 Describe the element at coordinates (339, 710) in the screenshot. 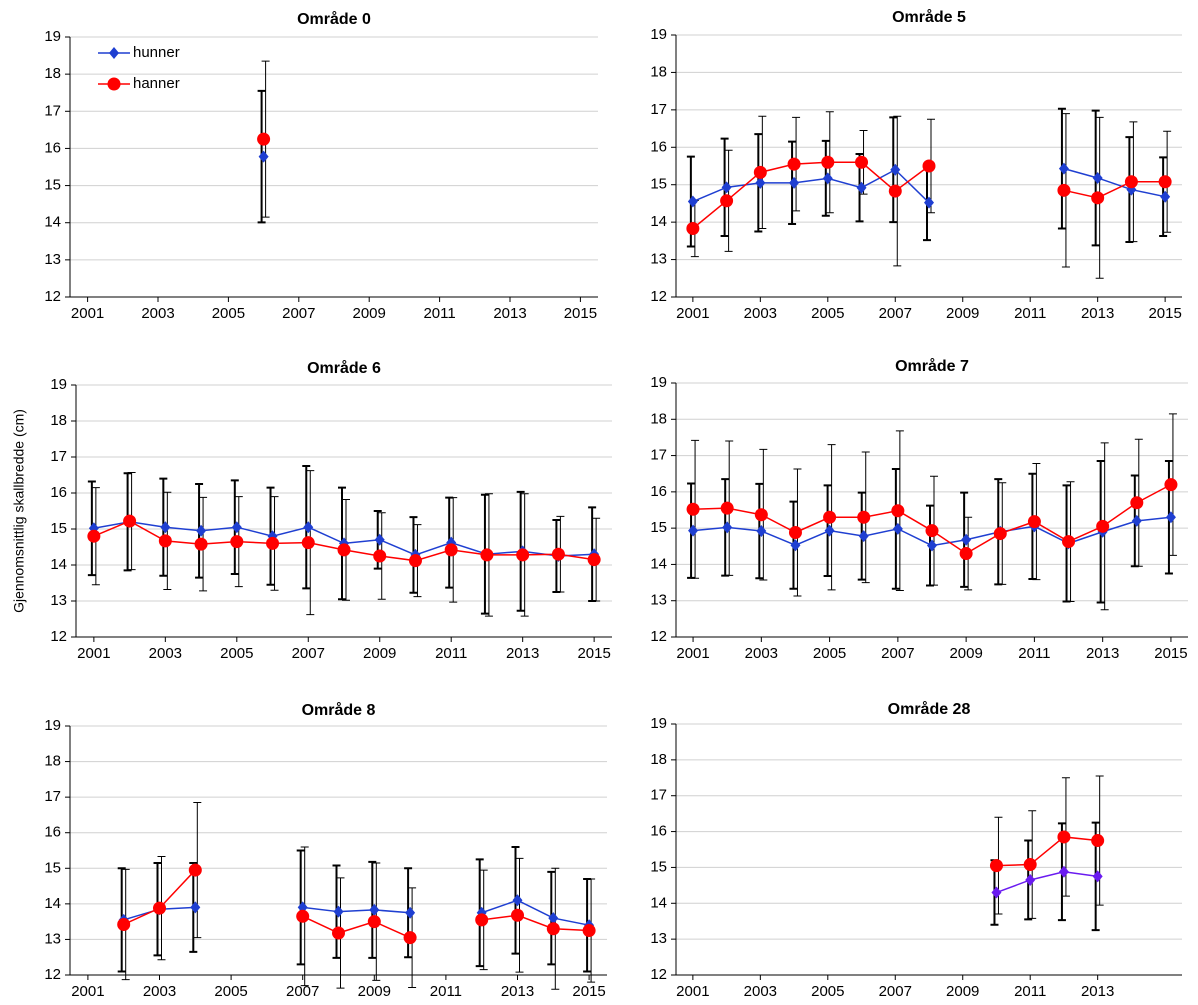

I see `chart-title: Område 8` at that location.